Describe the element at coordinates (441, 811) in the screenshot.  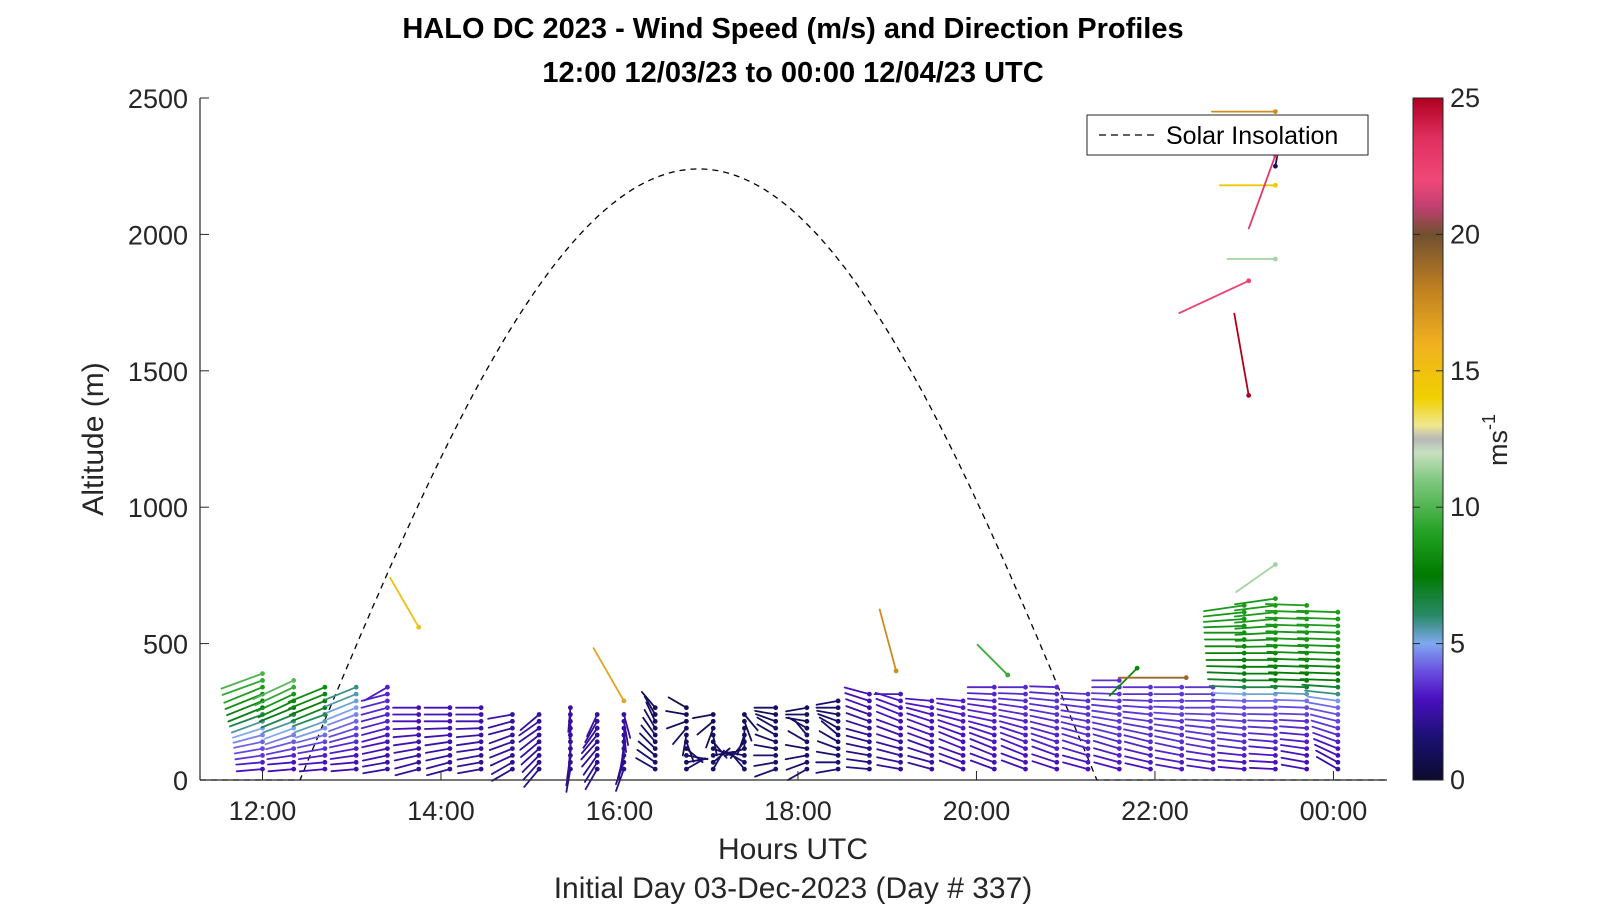
I see `x-tick-label: 14:00` at that location.